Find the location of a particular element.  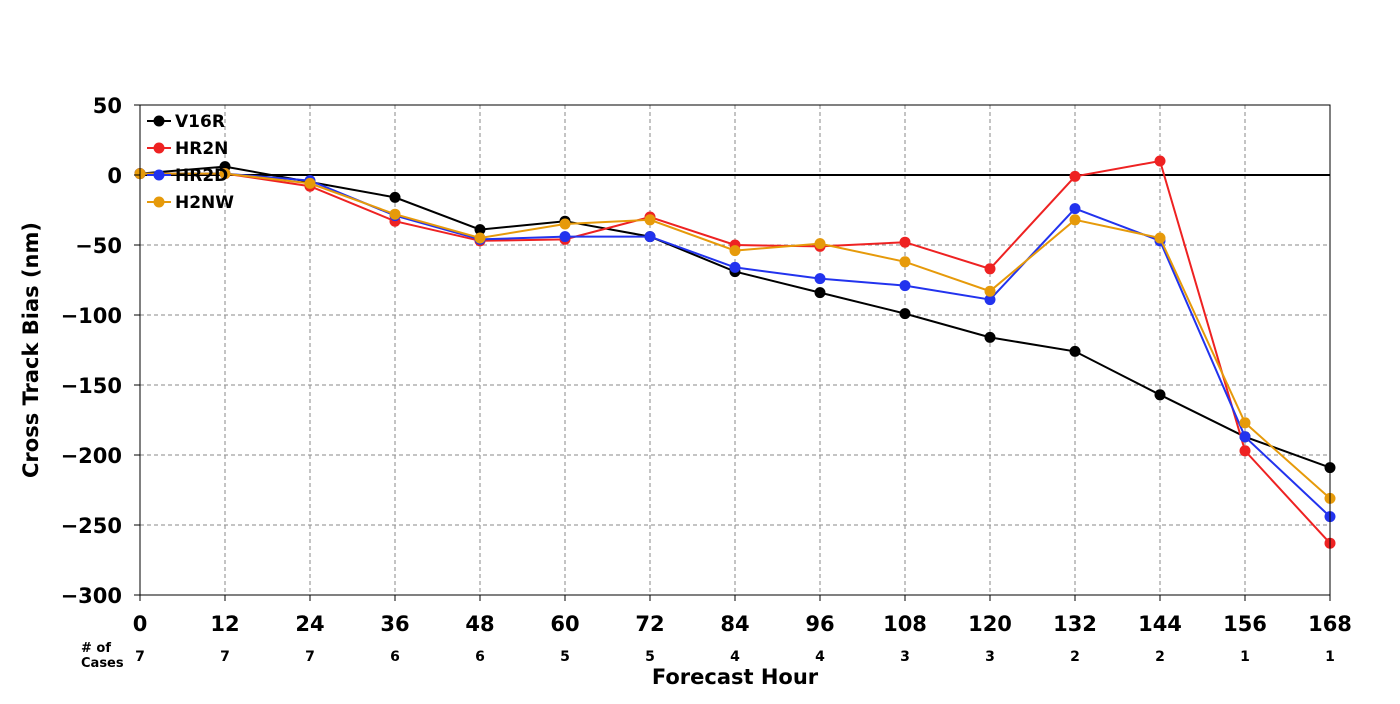

x-tick-label: 12 is located at coordinates (224, 624).